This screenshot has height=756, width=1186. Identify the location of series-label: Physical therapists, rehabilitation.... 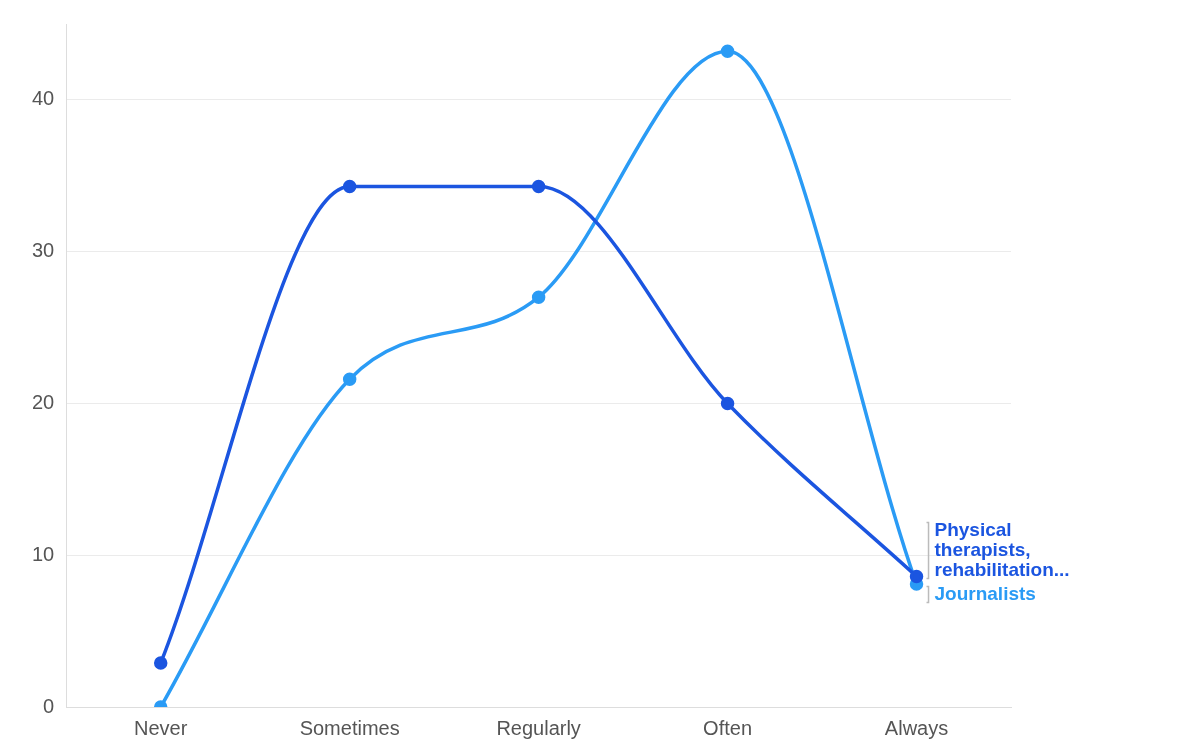
(1002, 549).